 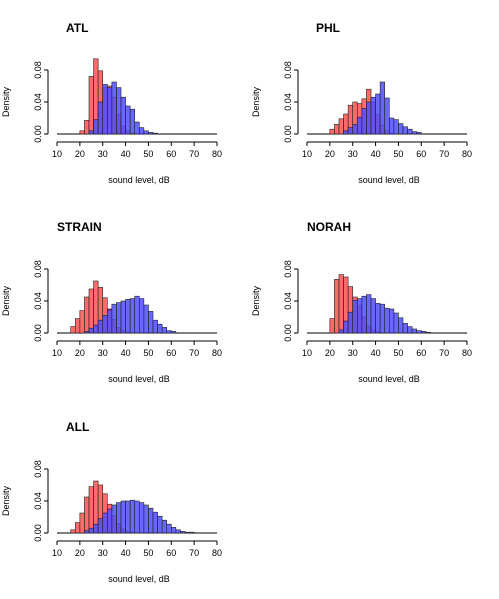 What do you see at coordinates (329, 227) in the screenshot?
I see `chart-title: NORAH` at bounding box center [329, 227].